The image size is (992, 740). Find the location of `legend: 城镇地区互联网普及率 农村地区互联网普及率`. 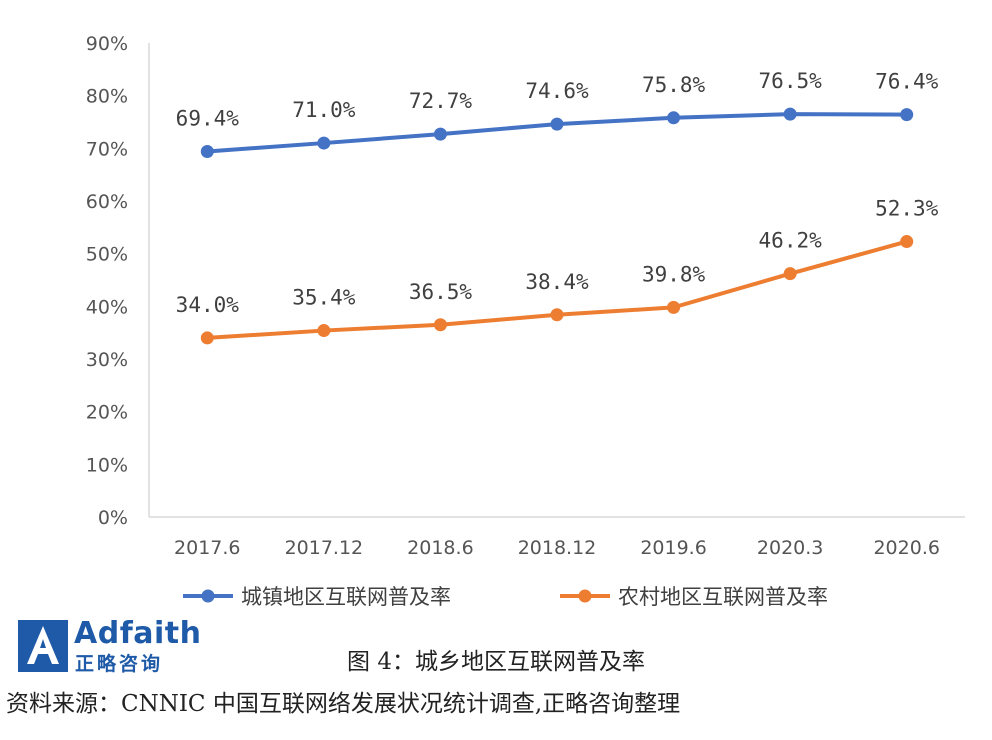

legend: 城镇地区互联网普及率 农村地区互联网普及率 is located at coordinates (505, 597).